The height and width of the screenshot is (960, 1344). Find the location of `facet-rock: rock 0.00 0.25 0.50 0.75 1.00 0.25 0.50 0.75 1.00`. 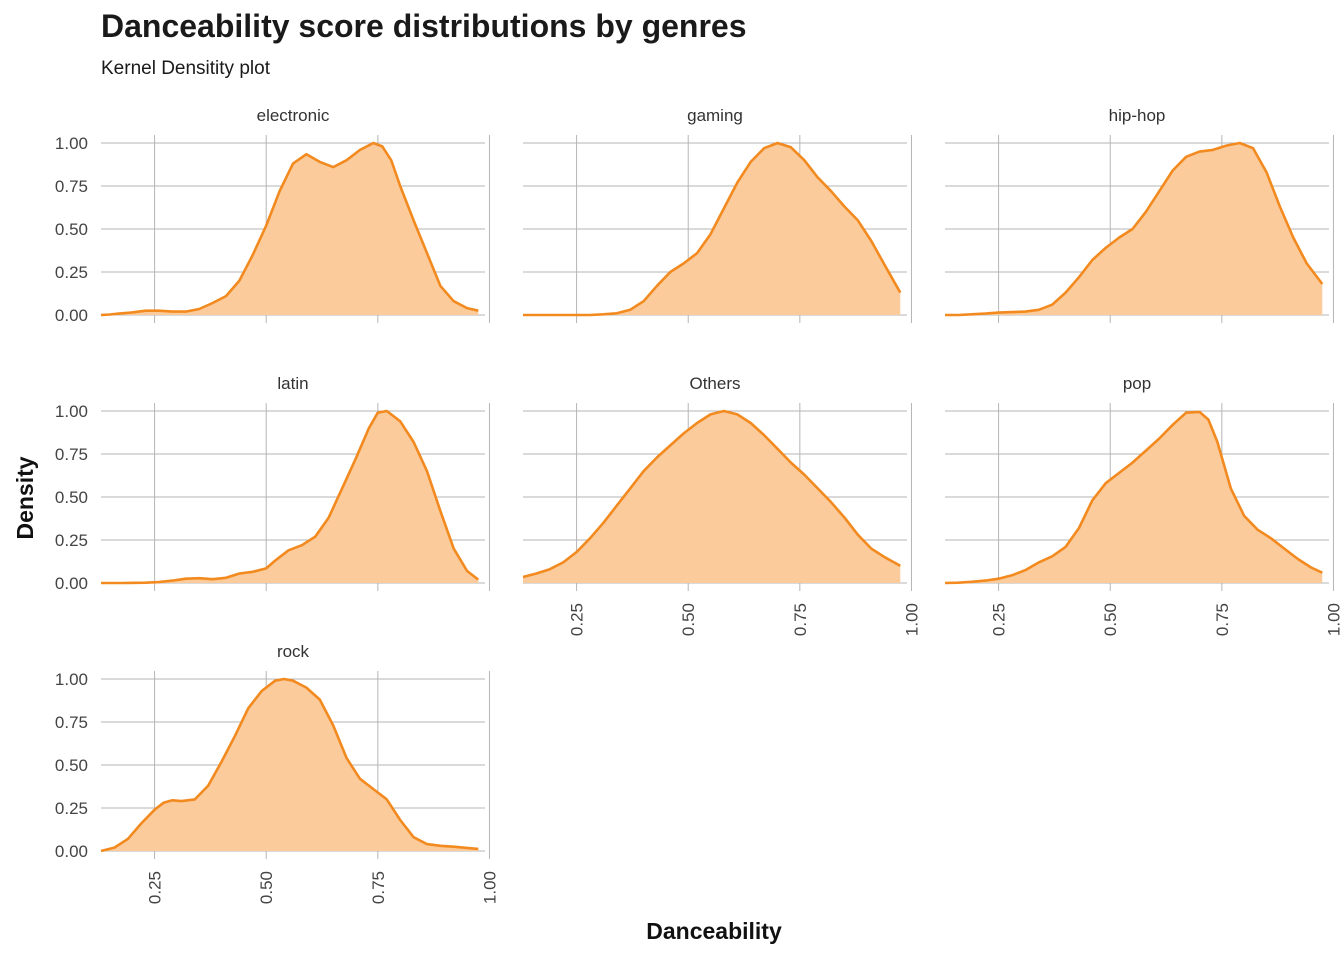

facet-rock: rock 0.00 0.25 0.50 0.75 1.00 0.25 0.50 0.75 1.00 is located at coordinates (277, 773).